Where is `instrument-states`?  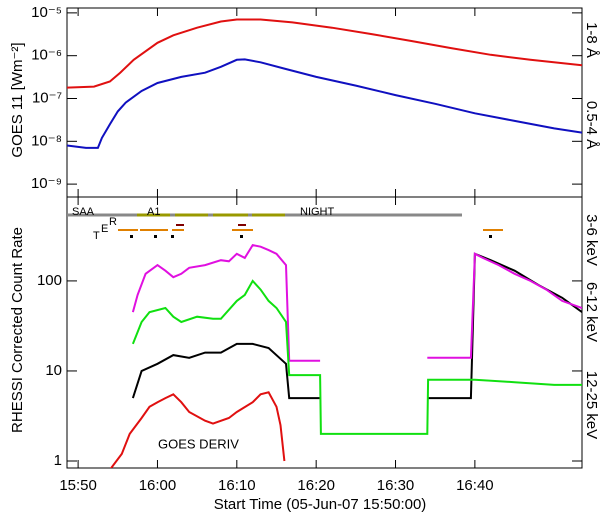
instrument-states is located at coordinates (285, 225).